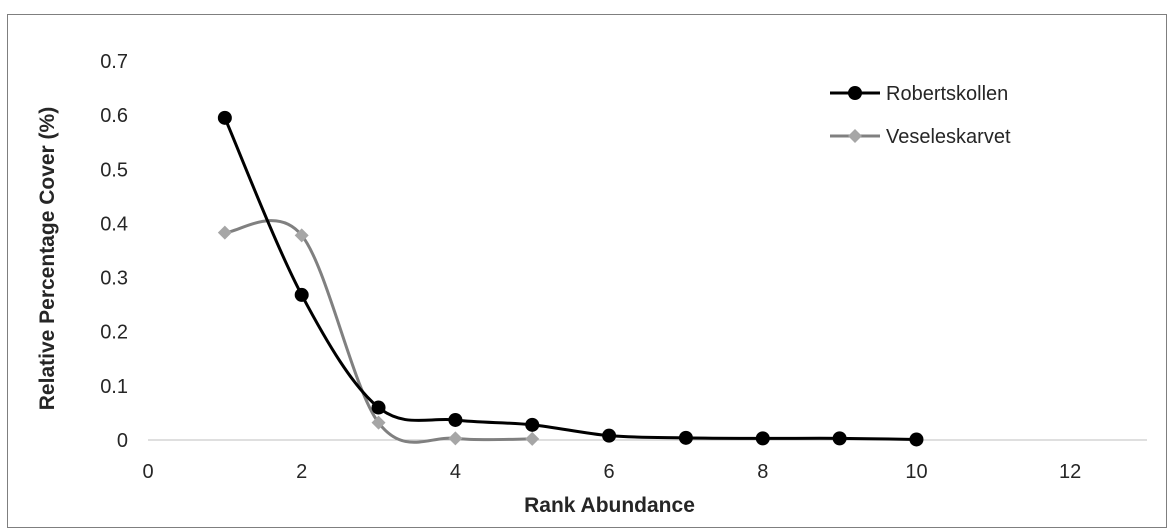 The height and width of the screenshot is (532, 1171). Describe the element at coordinates (114, 116) in the screenshot. I see `y-tick-label: 0.6` at that location.